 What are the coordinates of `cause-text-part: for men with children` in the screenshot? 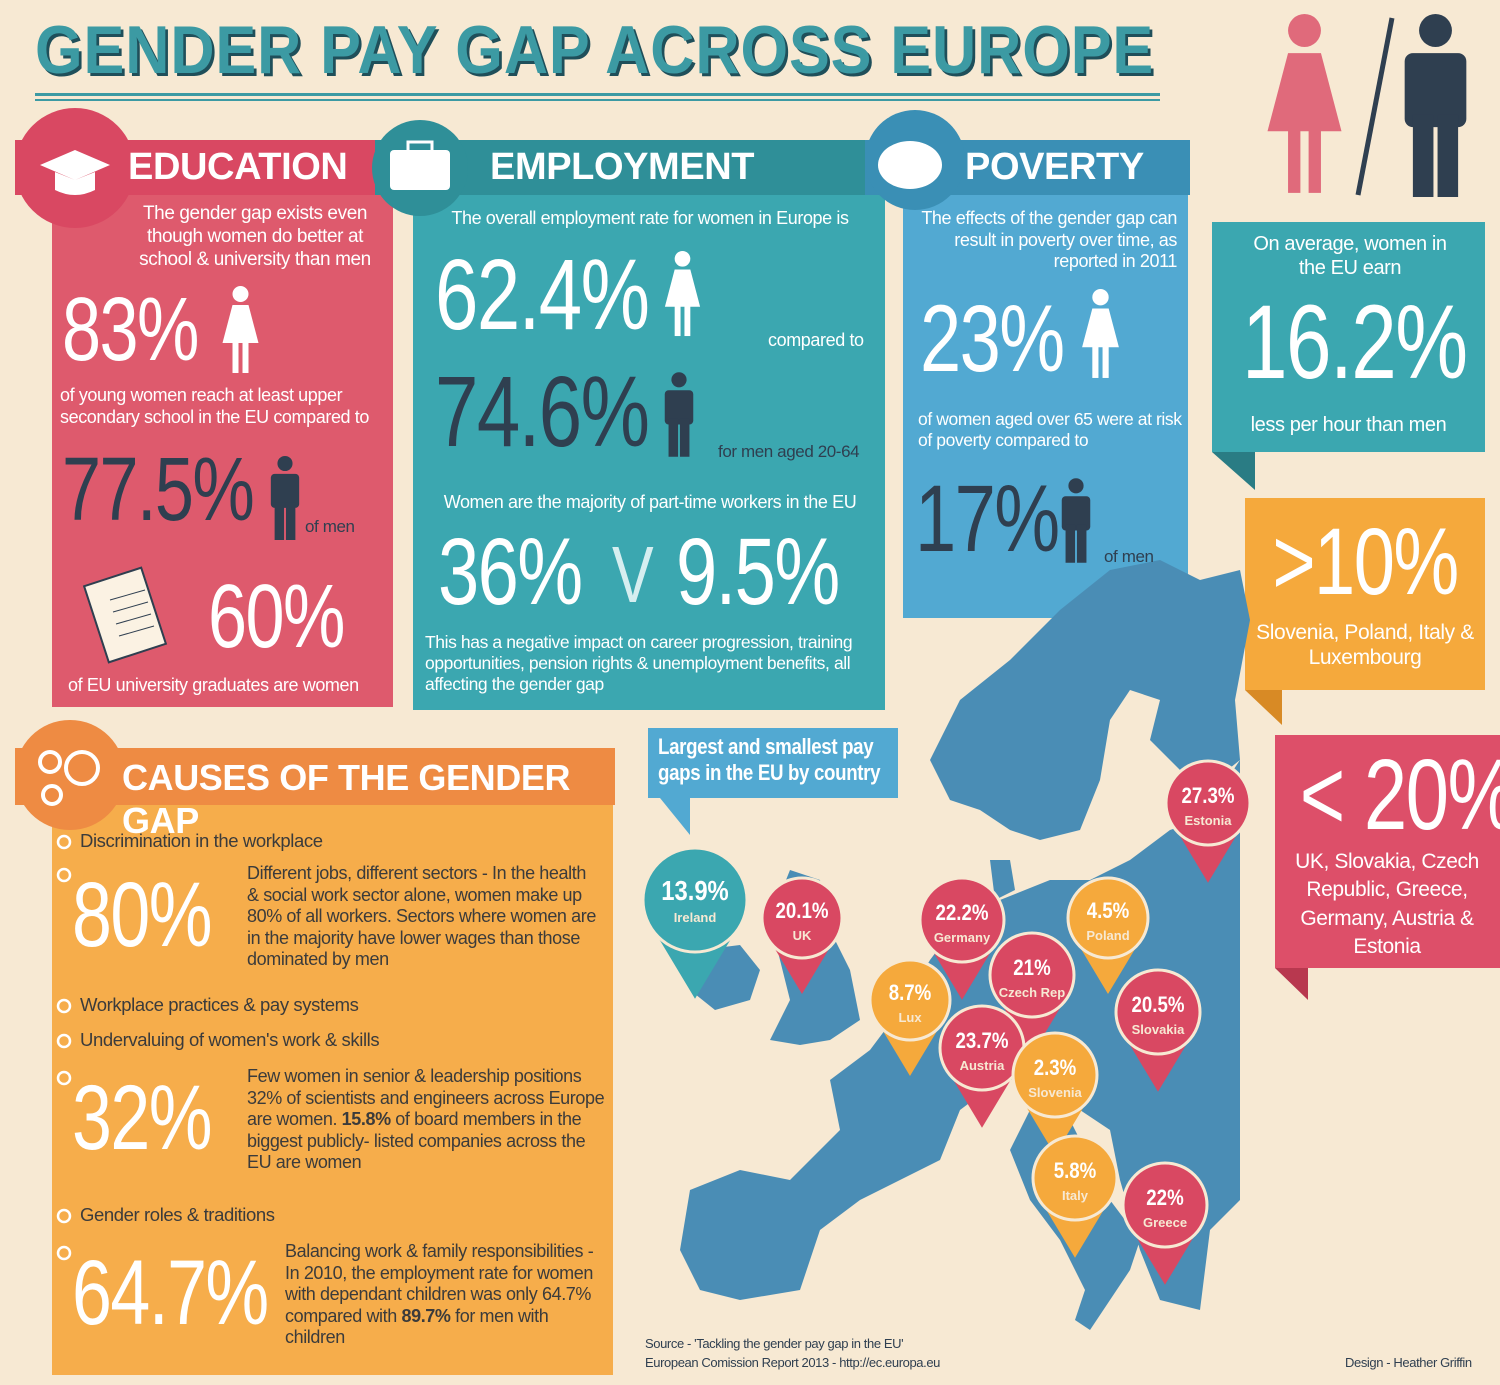 It's located at (417, 1326).